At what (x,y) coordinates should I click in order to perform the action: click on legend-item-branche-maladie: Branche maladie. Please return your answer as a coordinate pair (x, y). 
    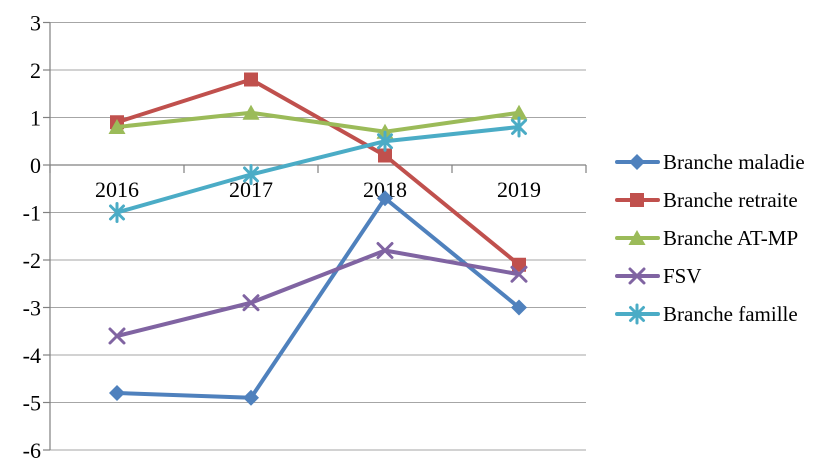
    Looking at the image, I should click on (710, 162).